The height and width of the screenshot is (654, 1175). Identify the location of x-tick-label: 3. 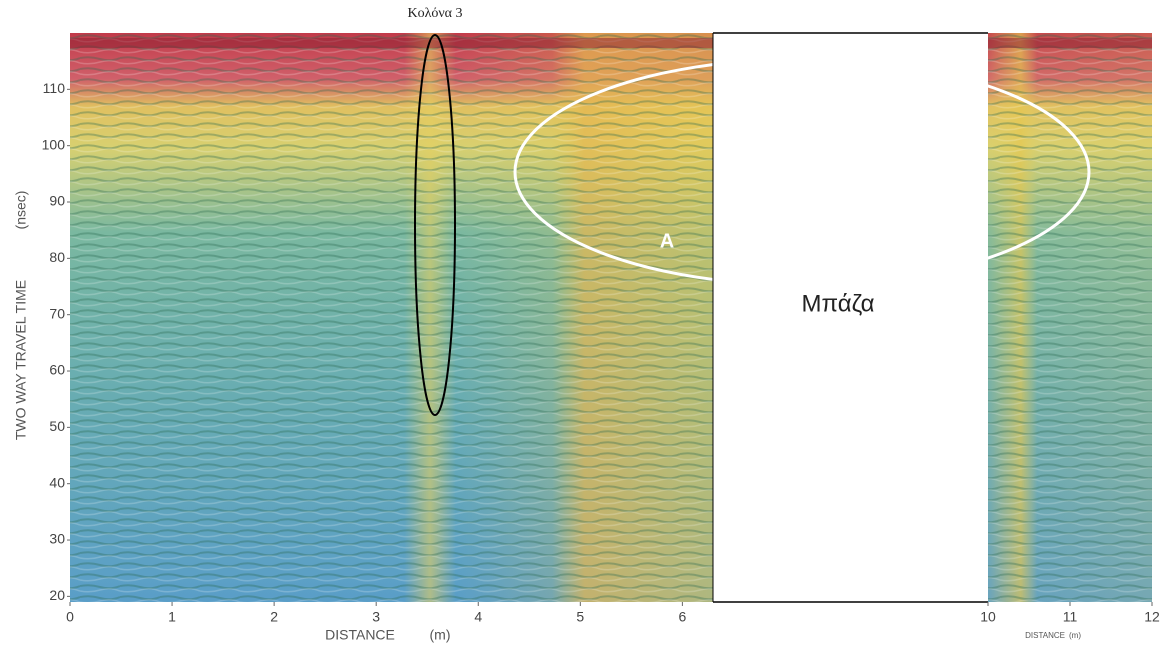
(376, 617).